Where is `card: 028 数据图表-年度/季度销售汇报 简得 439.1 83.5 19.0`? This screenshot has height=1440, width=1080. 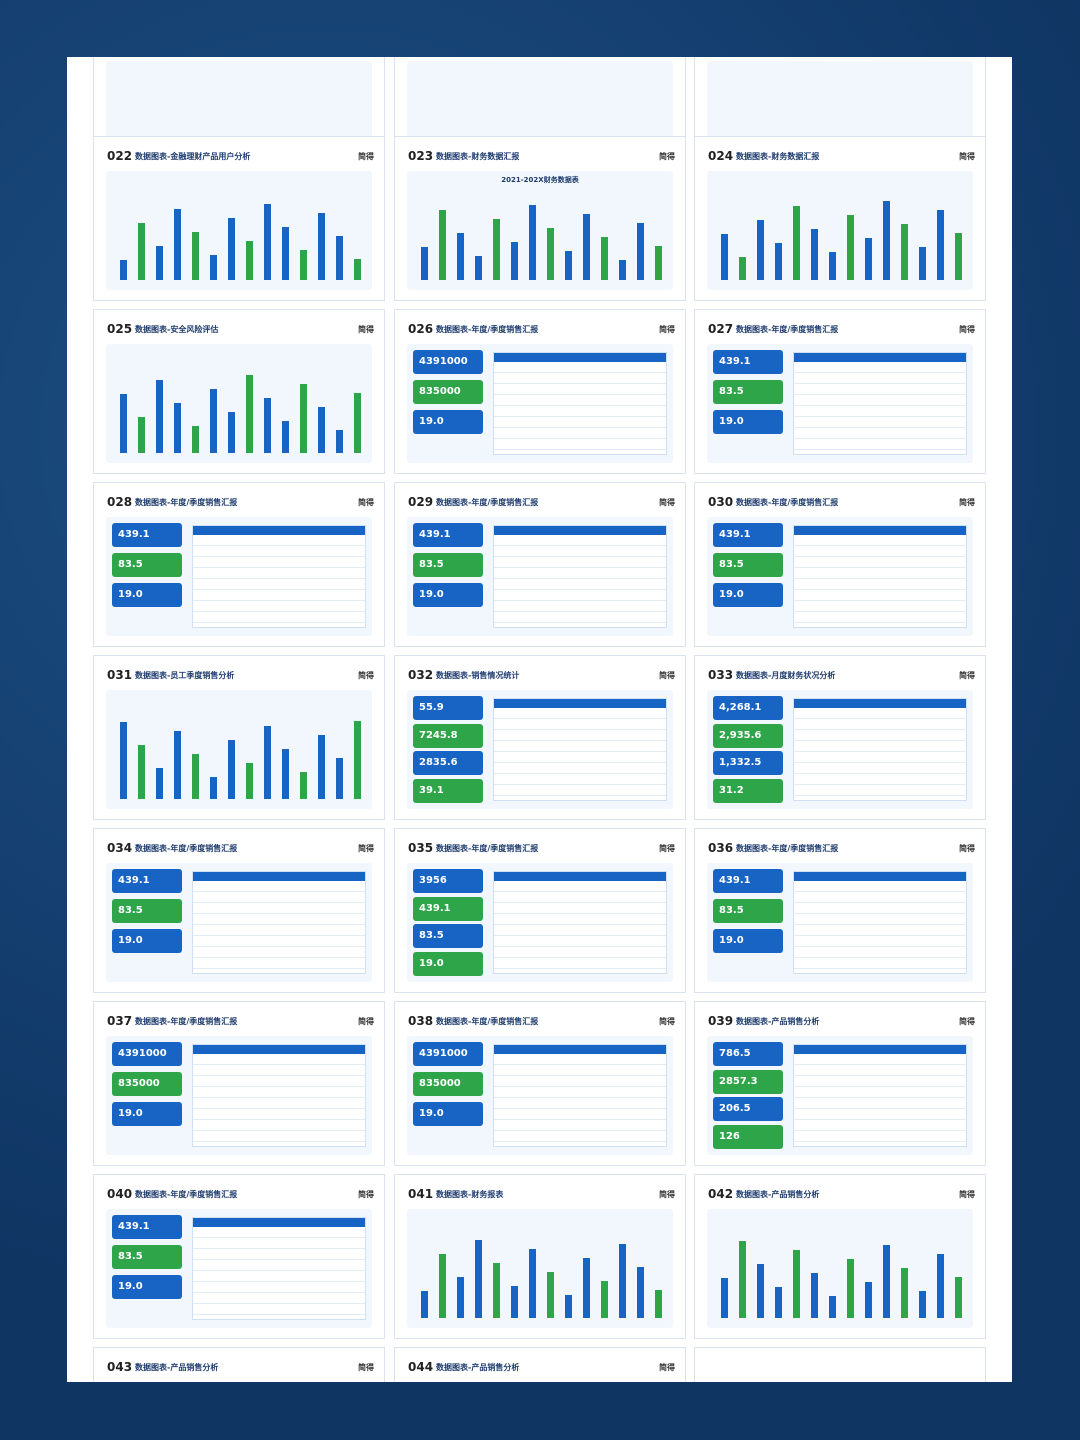
card: 028 数据图表-年度/季度销售汇报 简得 439.1 83.5 19.0 is located at coordinates (239, 564).